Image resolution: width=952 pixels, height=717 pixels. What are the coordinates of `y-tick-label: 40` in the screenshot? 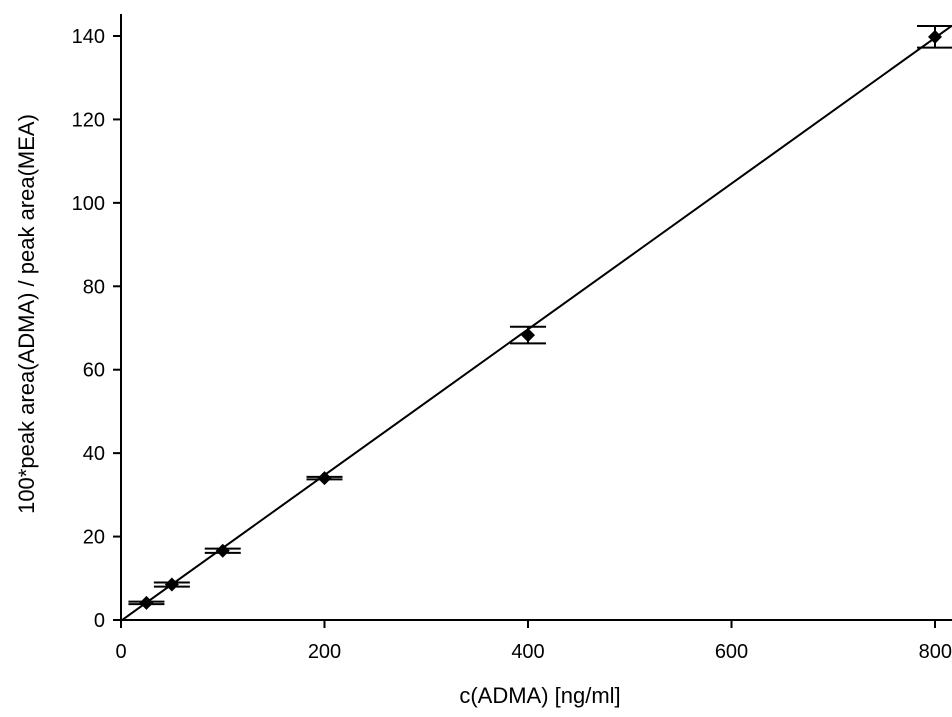 It's located at (94, 454).